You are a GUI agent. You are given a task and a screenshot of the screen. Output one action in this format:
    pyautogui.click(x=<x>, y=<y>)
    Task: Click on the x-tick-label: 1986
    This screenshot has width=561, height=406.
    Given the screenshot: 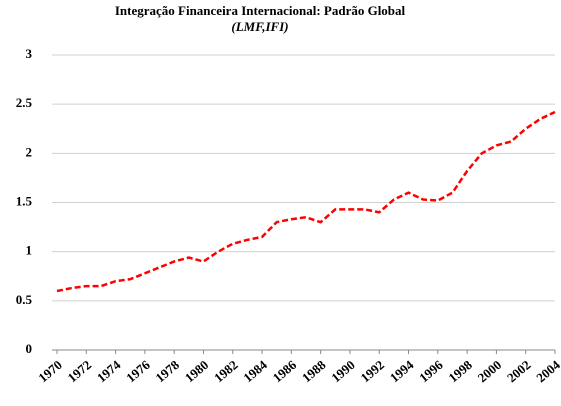 What is the action you would take?
    pyautogui.click(x=285, y=371)
    